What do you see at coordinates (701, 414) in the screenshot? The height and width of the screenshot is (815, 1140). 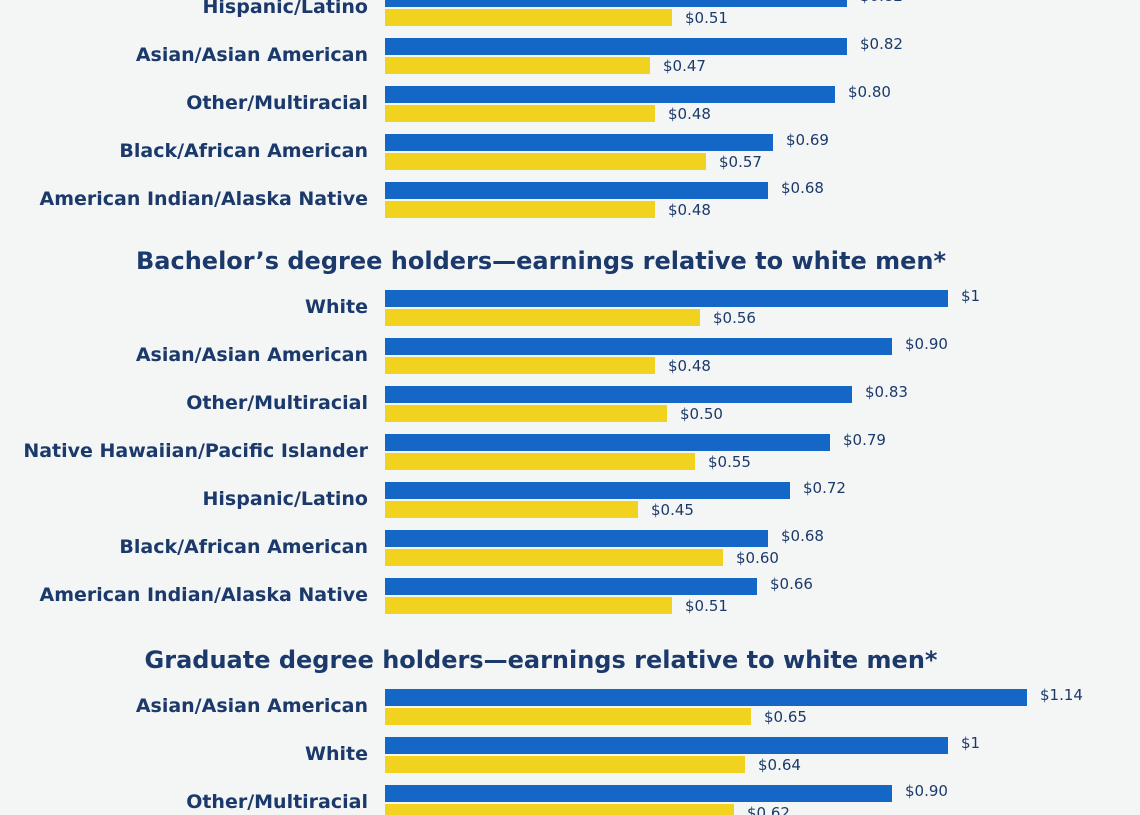 I see `value-label: $0.50` at bounding box center [701, 414].